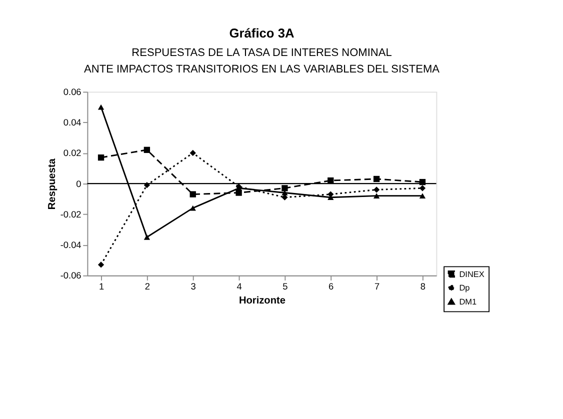 The height and width of the screenshot is (419, 563). What do you see at coordinates (331, 287) in the screenshot?
I see `x-tick-label: 6` at bounding box center [331, 287].